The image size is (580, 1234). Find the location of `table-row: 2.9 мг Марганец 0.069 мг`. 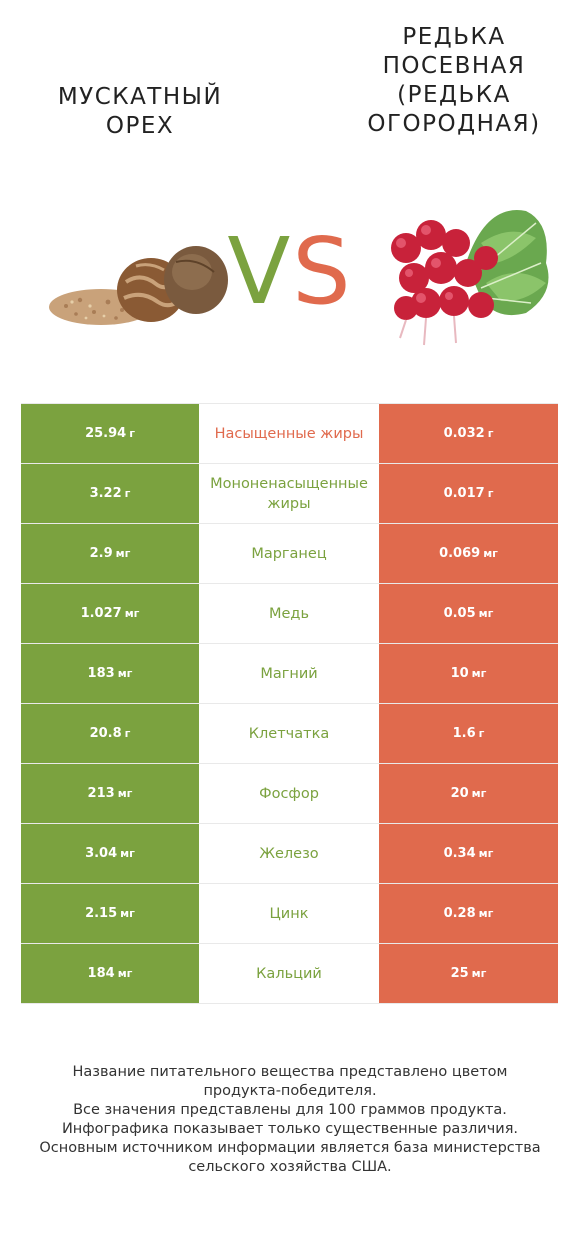

table-row: 2.9 мг Марганец 0.069 мг is located at coordinates (289, 554).